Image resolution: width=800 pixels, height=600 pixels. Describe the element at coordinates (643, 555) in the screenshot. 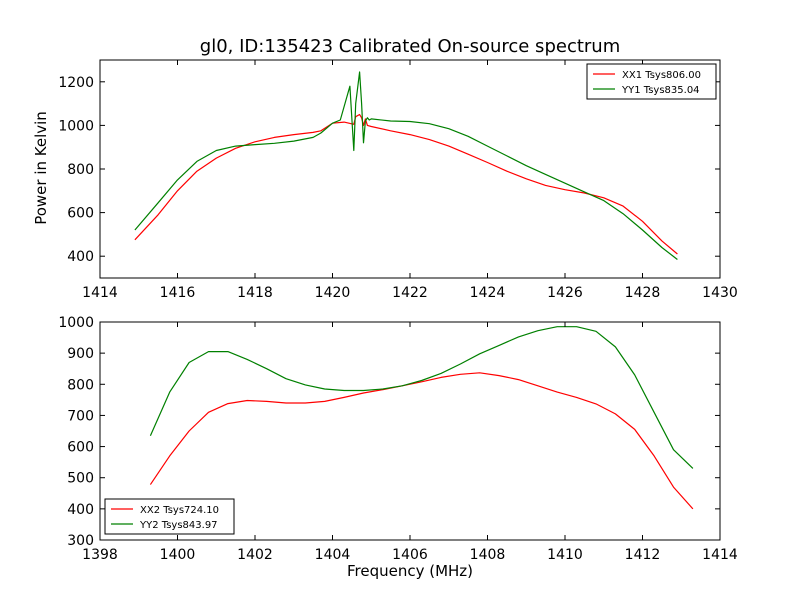

I see `bottom-chart-x-tick-label: 1412` at that location.